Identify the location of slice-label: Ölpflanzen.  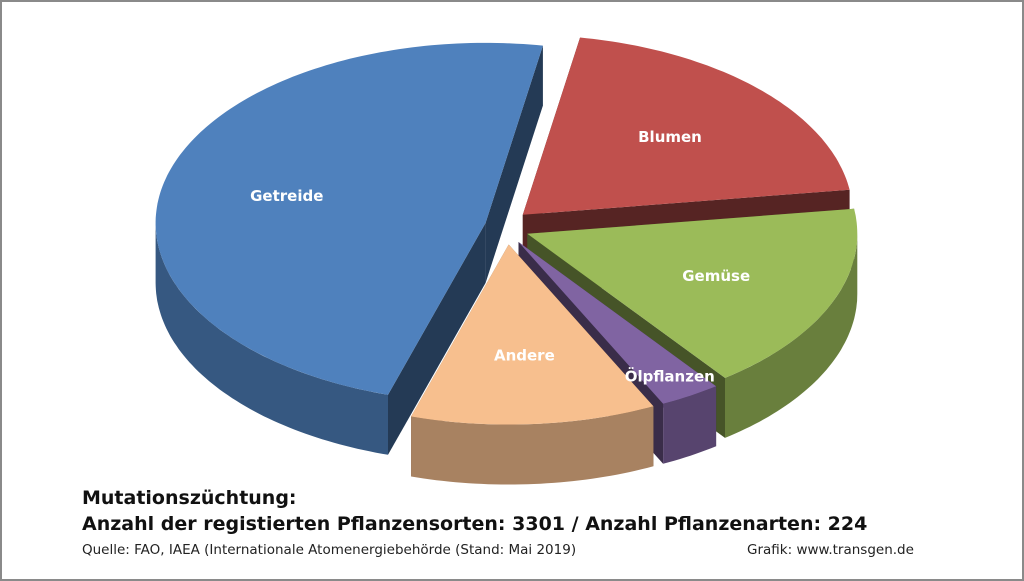
(670, 376).